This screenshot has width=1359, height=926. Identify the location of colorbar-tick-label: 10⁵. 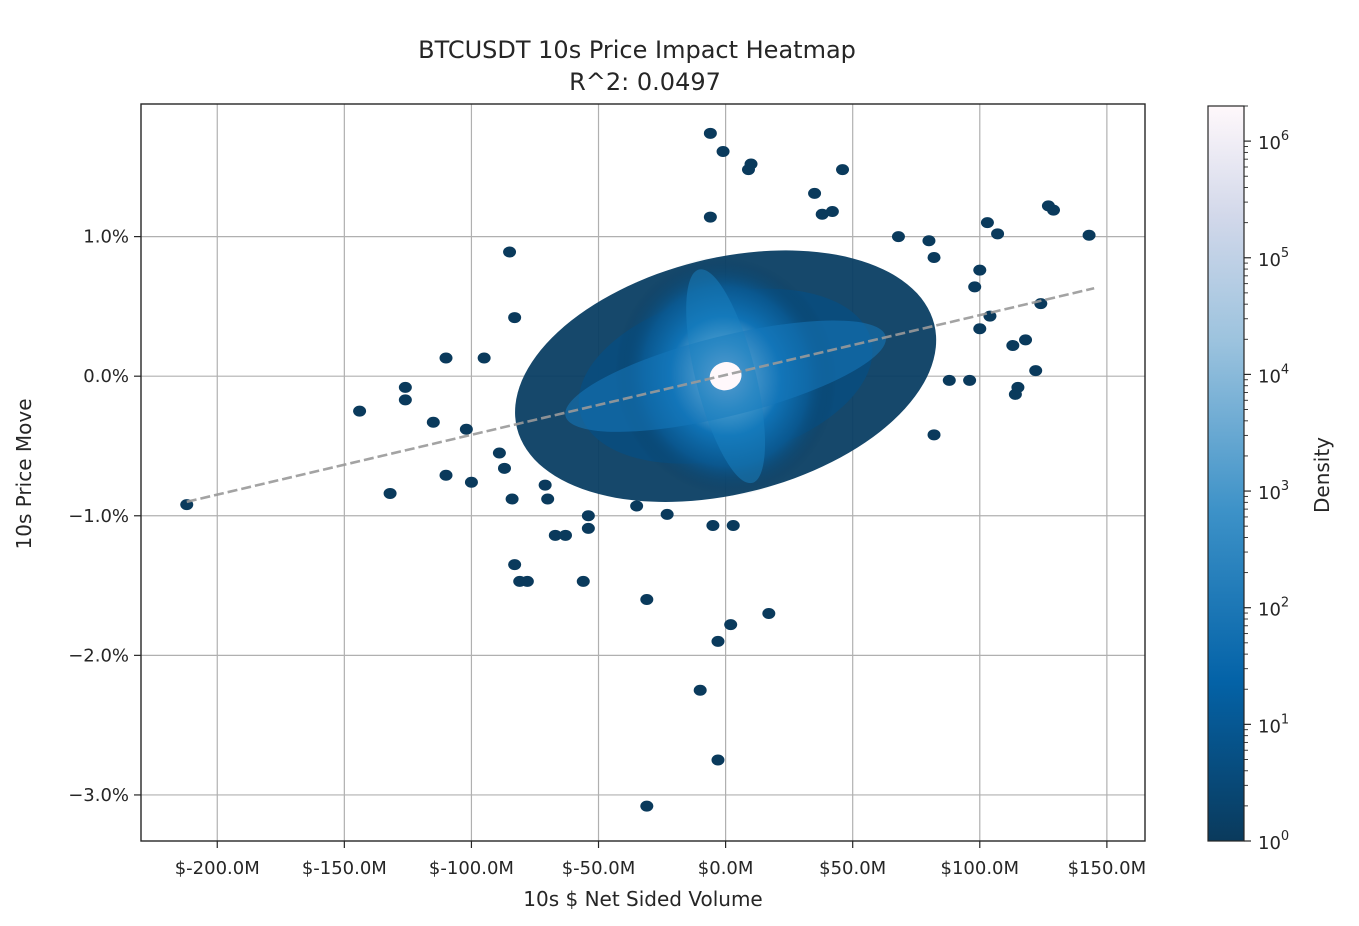
(1273, 258).